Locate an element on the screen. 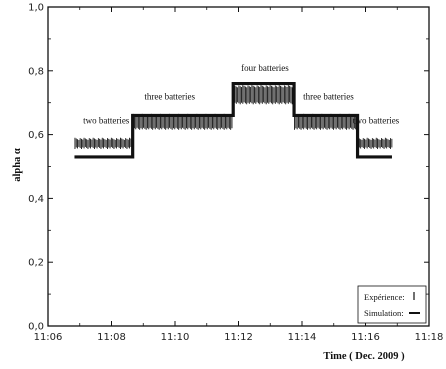  y-tick-label: 0,2 is located at coordinates (36, 263).